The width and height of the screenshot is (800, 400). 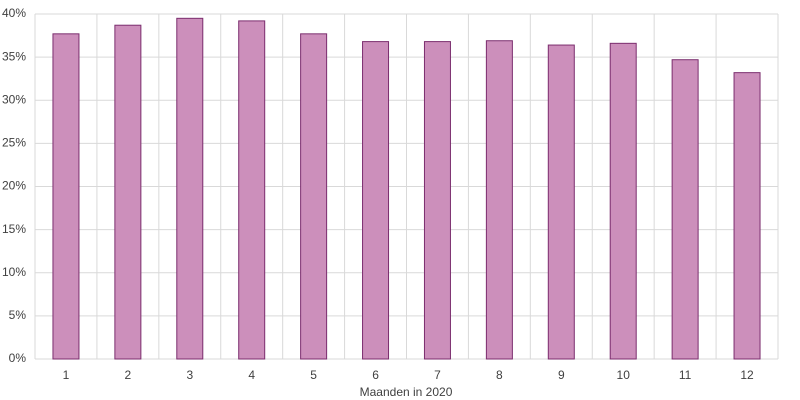 What do you see at coordinates (14, 99) in the screenshot?
I see `y-tick-label: 30%` at bounding box center [14, 99].